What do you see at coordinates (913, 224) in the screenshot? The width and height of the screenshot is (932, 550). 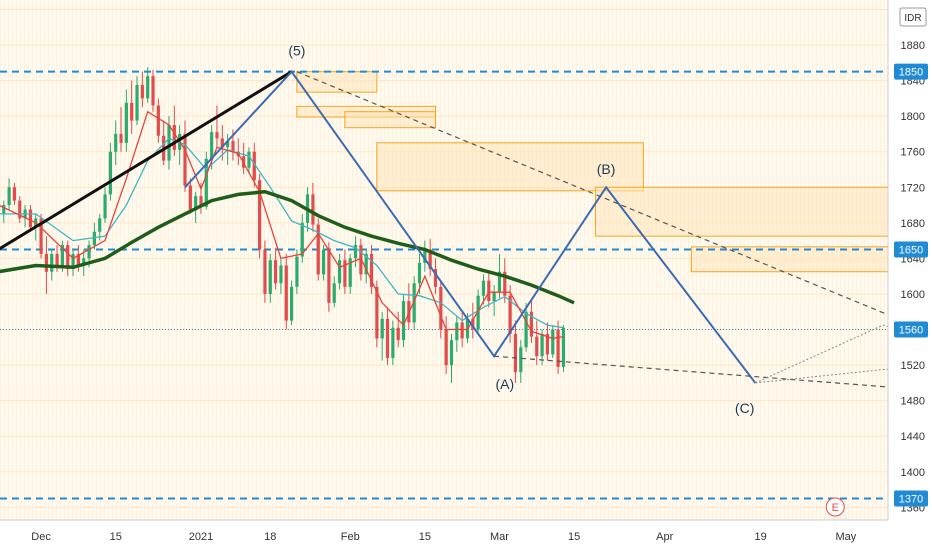 I see `y-tick-label: 1680` at bounding box center [913, 224].